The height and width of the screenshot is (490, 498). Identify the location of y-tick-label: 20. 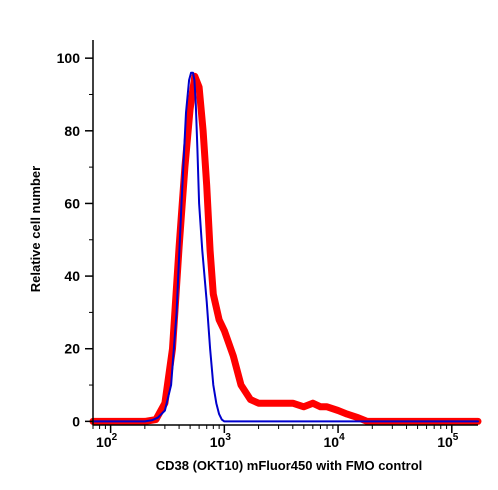
(72, 349).